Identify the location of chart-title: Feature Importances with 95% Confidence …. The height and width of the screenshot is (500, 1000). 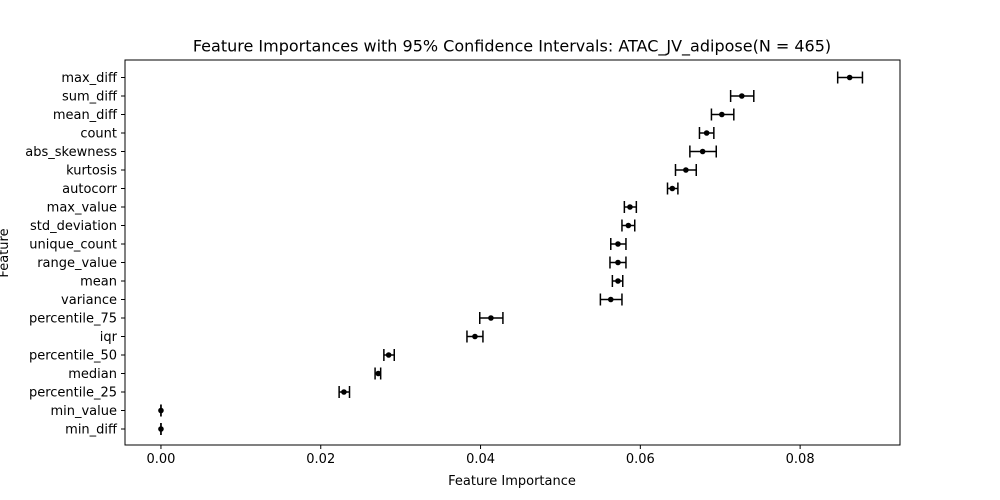
(512, 47).